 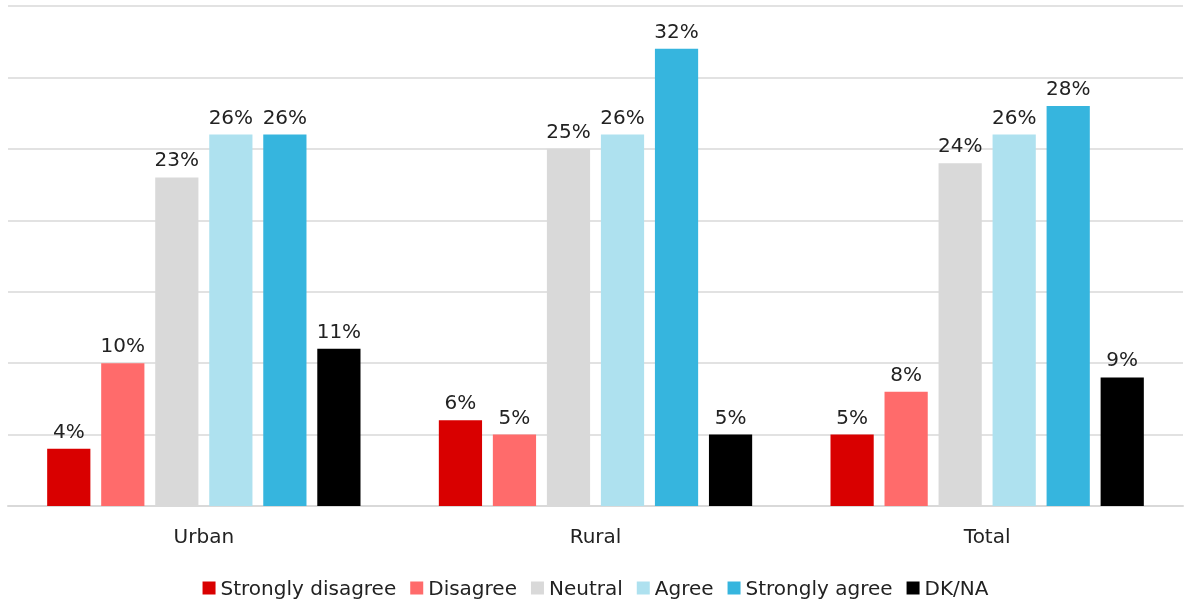 I want to click on data-label: 10%, so click(x=123, y=345).